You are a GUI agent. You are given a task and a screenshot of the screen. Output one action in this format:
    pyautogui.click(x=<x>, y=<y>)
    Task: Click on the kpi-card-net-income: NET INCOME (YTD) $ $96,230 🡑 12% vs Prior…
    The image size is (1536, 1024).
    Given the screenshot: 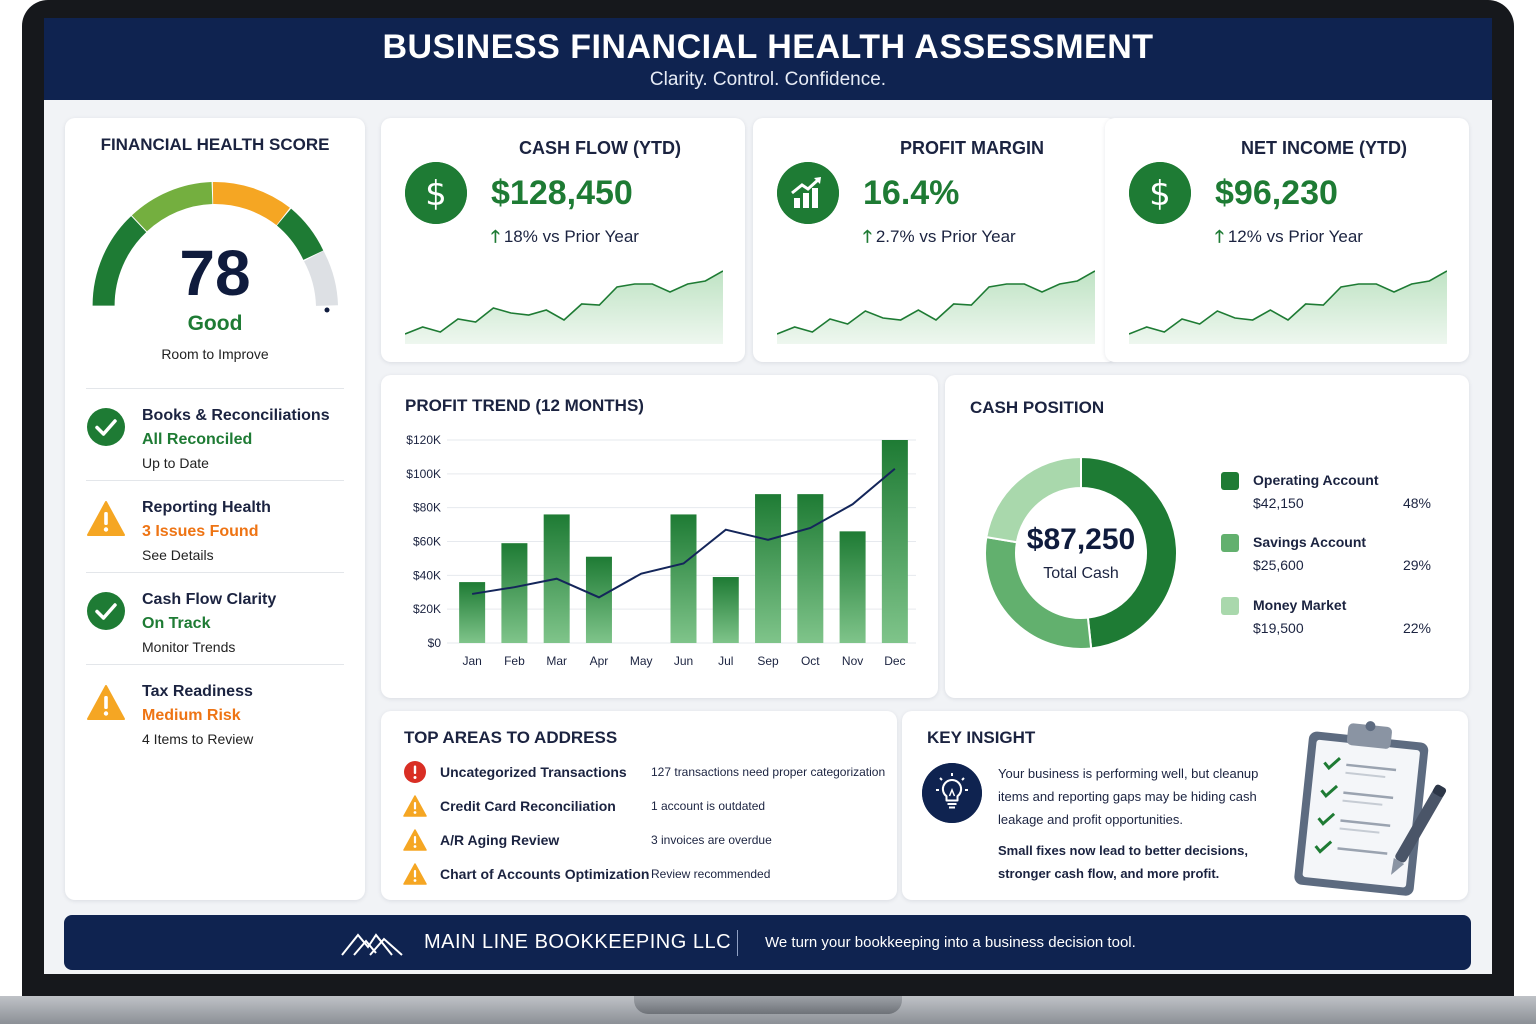 What is the action you would take?
    pyautogui.click(x=1287, y=240)
    